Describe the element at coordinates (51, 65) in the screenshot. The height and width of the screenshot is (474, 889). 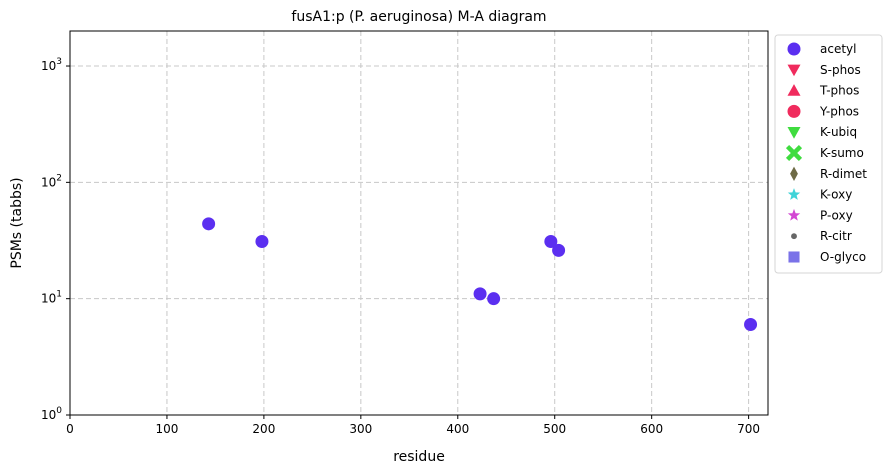
I see `y-tick-label: 10³` at that location.